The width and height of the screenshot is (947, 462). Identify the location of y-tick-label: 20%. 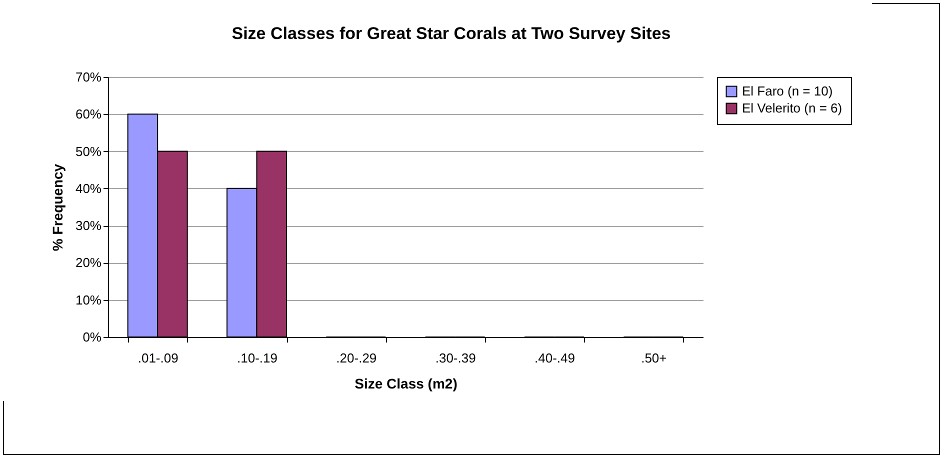
(88, 262).